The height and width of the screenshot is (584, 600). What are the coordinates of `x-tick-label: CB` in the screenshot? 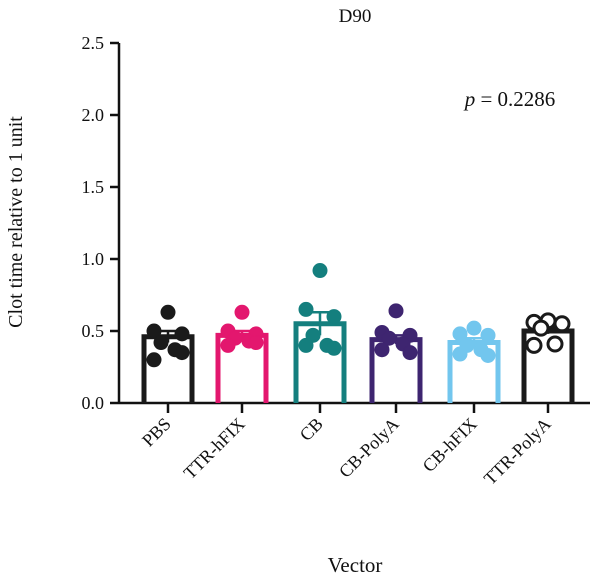 It's located at (311, 429).